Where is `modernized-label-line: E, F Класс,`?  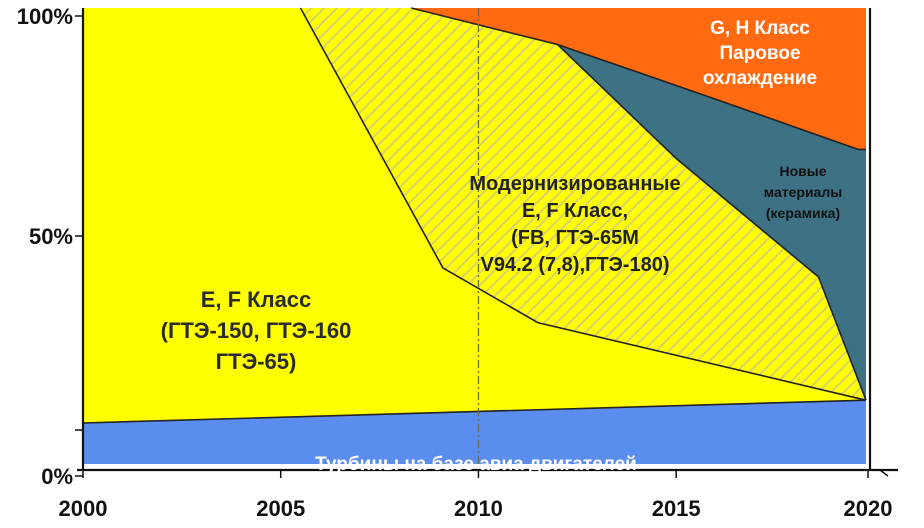 modernized-label-line: E, F Класс, is located at coordinates (575, 211).